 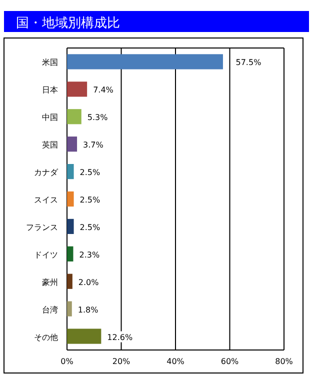 I want to click on y-tick-label: 豪州, so click(x=50, y=282).